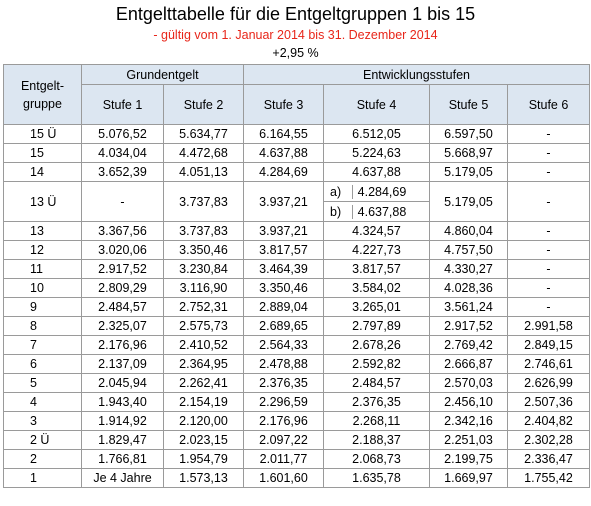 The image size is (591, 506). I want to click on group-cell: 4, so click(42, 402).